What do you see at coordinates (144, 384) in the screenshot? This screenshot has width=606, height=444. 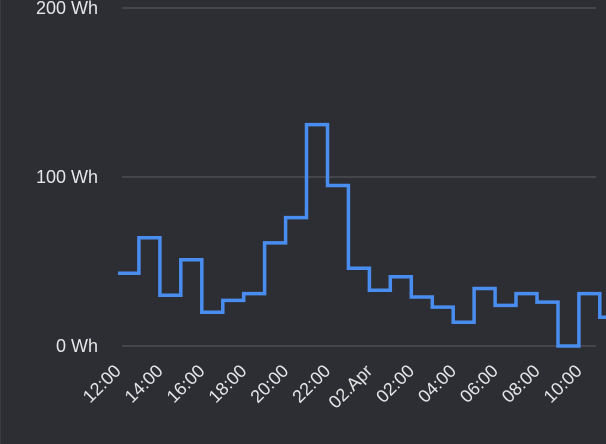 I see `x-tick-label: 14:00` at bounding box center [144, 384].